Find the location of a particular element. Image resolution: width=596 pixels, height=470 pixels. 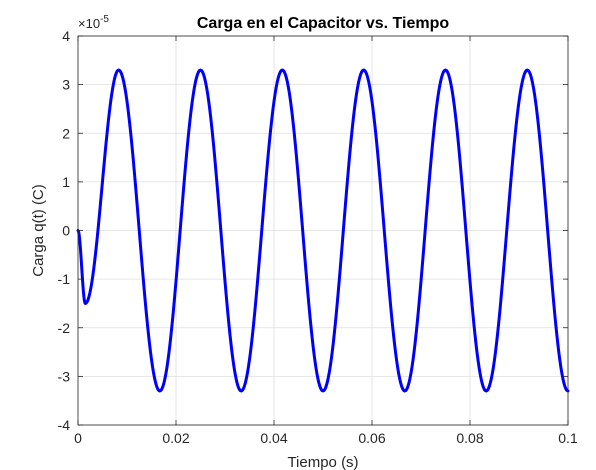

y-axis-label: Carga q(t) (C) is located at coordinates (38, 230).